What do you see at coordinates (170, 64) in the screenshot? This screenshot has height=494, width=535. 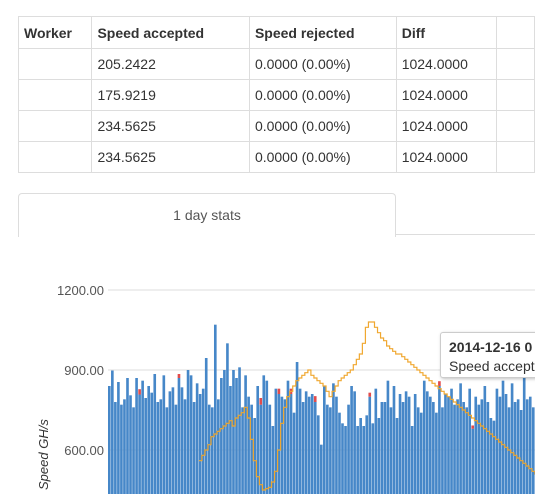 I see `cell-speed-accepted: 205.2422` at bounding box center [170, 64].